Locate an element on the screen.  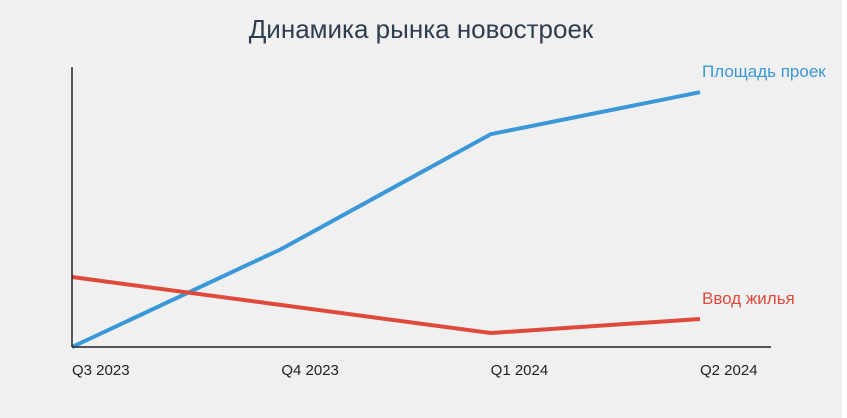
series-label-1: Ввод жилья is located at coordinates (748, 298).